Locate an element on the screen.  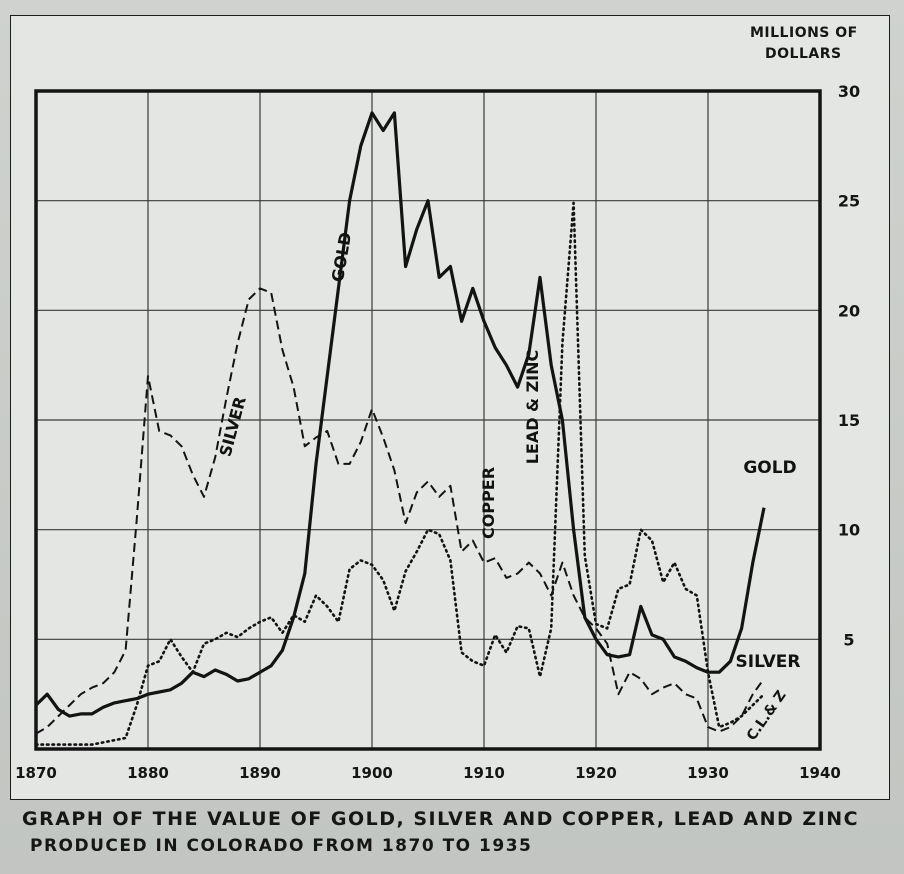
y-tick-label: 25 is located at coordinates (849, 201).